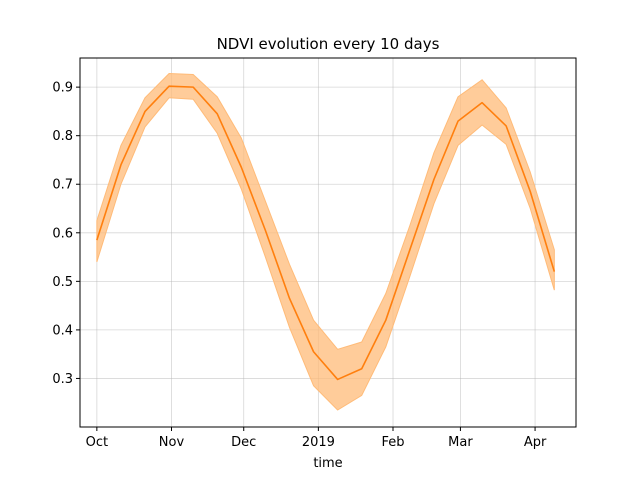 The height and width of the screenshot is (480, 640). What do you see at coordinates (62, 88) in the screenshot?
I see `y-tick-label: 0.9` at bounding box center [62, 88].